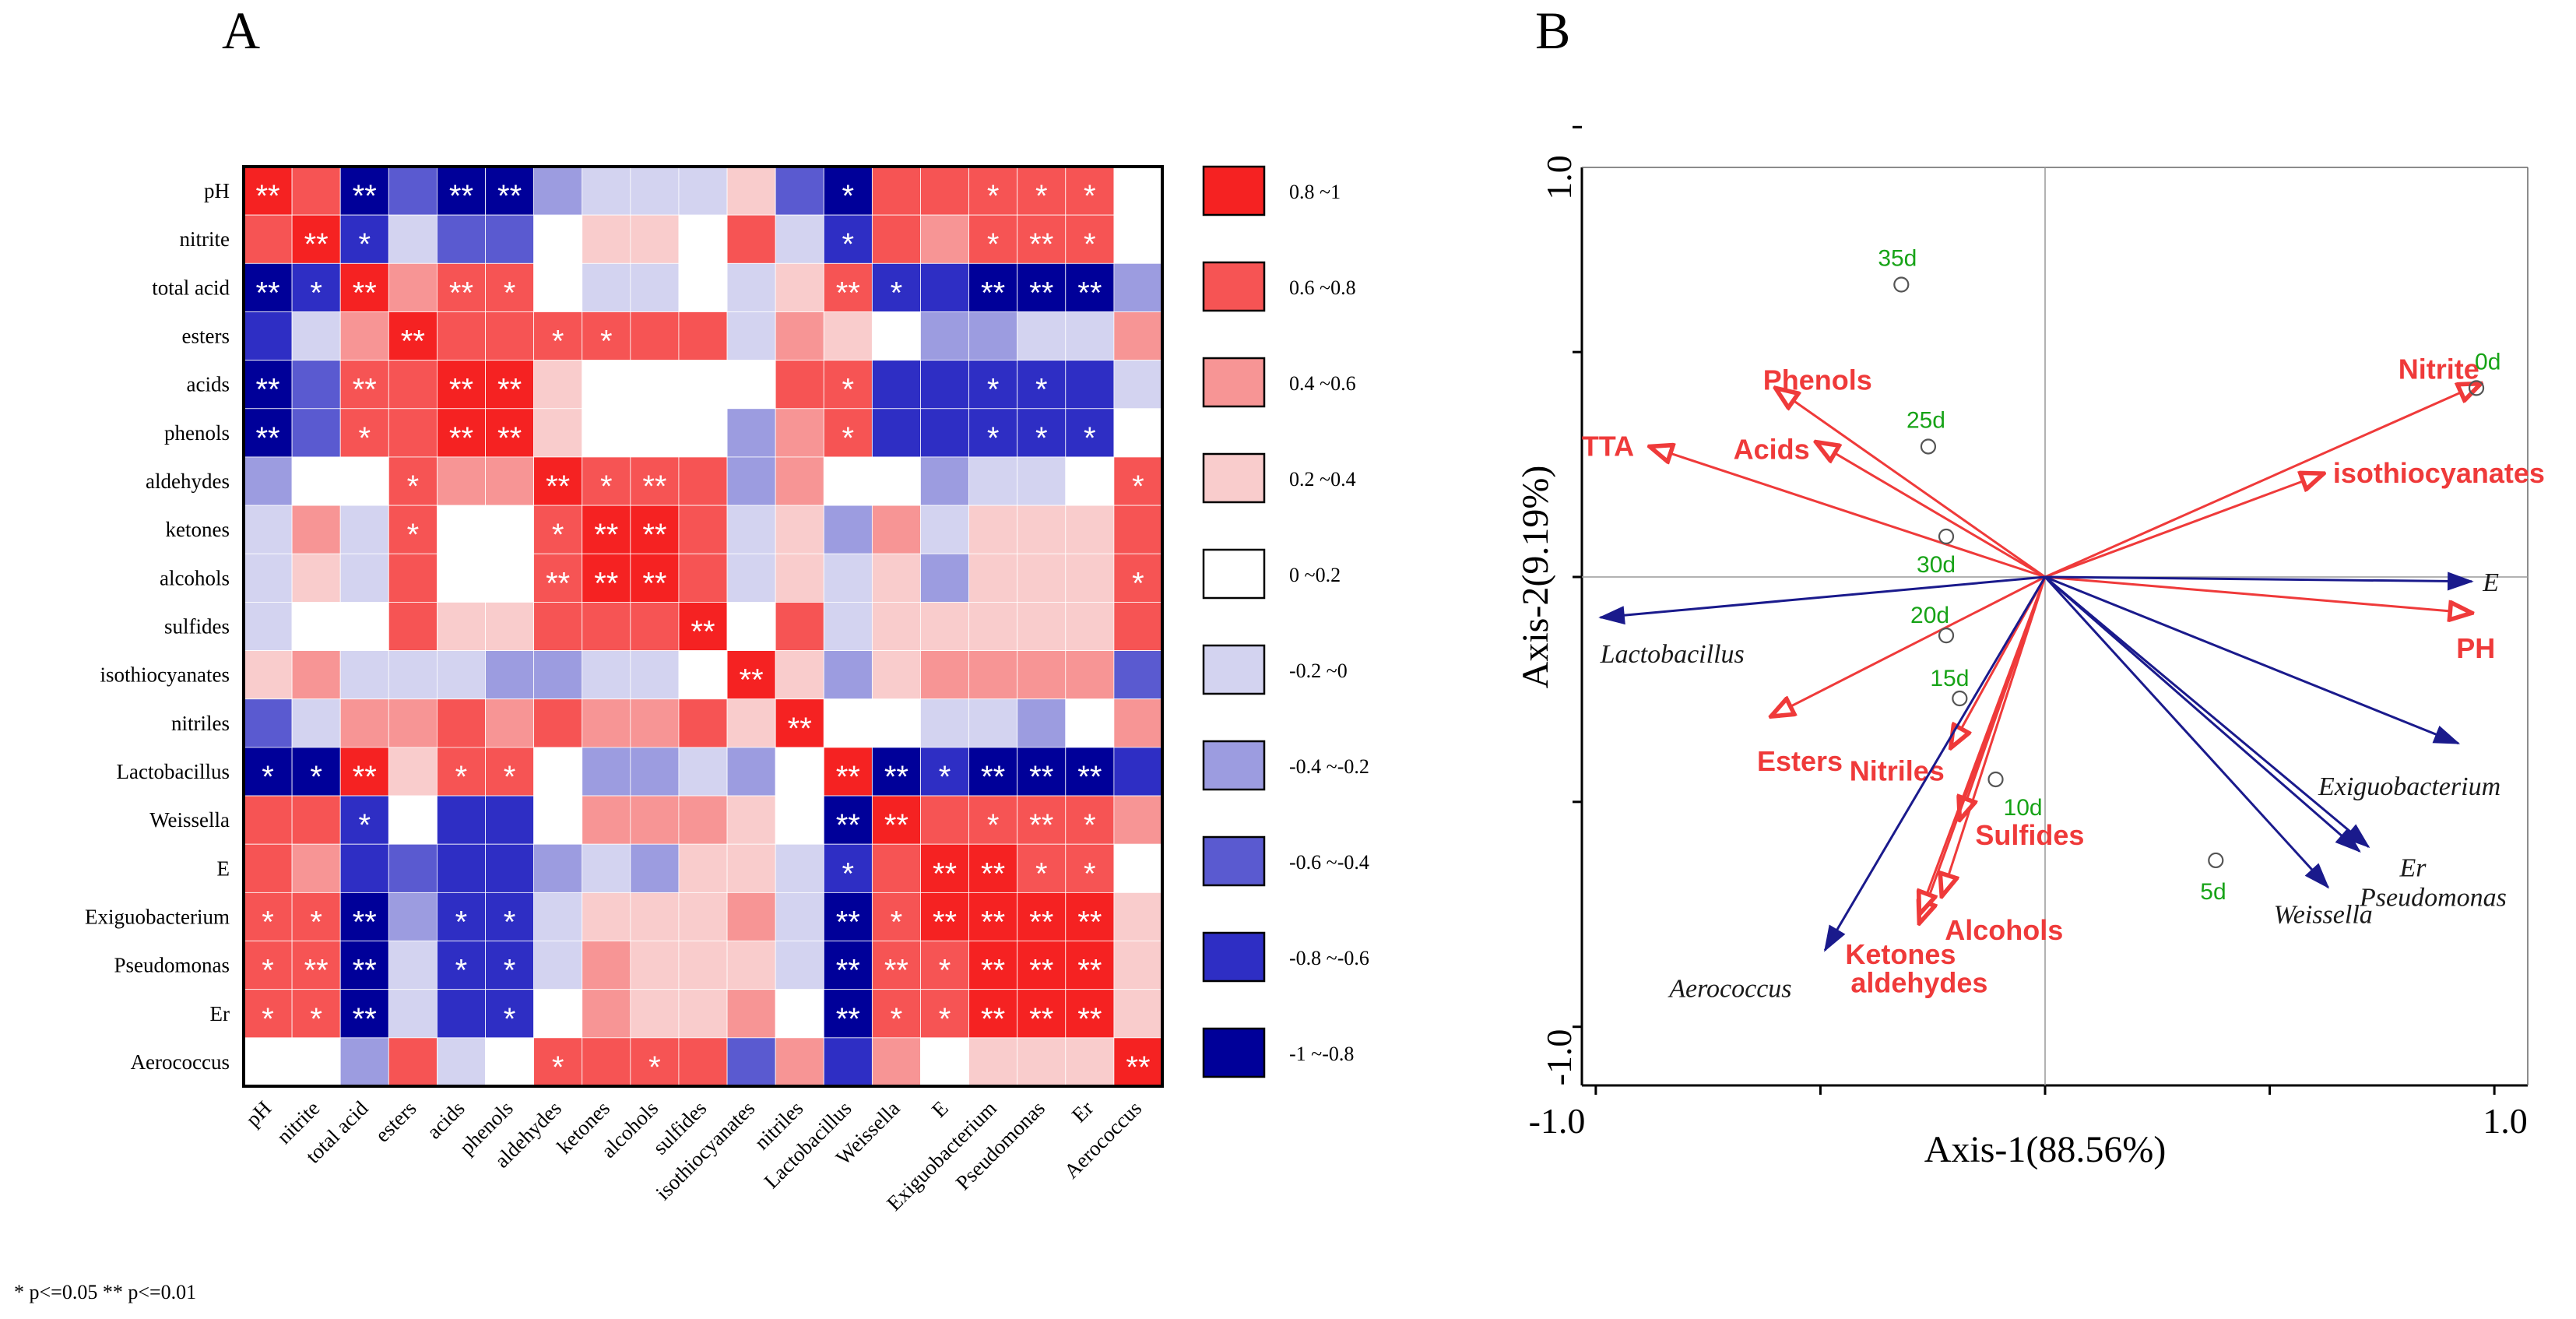 The image size is (2576, 1319). What do you see at coordinates (191, 287) in the screenshot?
I see `row-label: total acid` at bounding box center [191, 287].